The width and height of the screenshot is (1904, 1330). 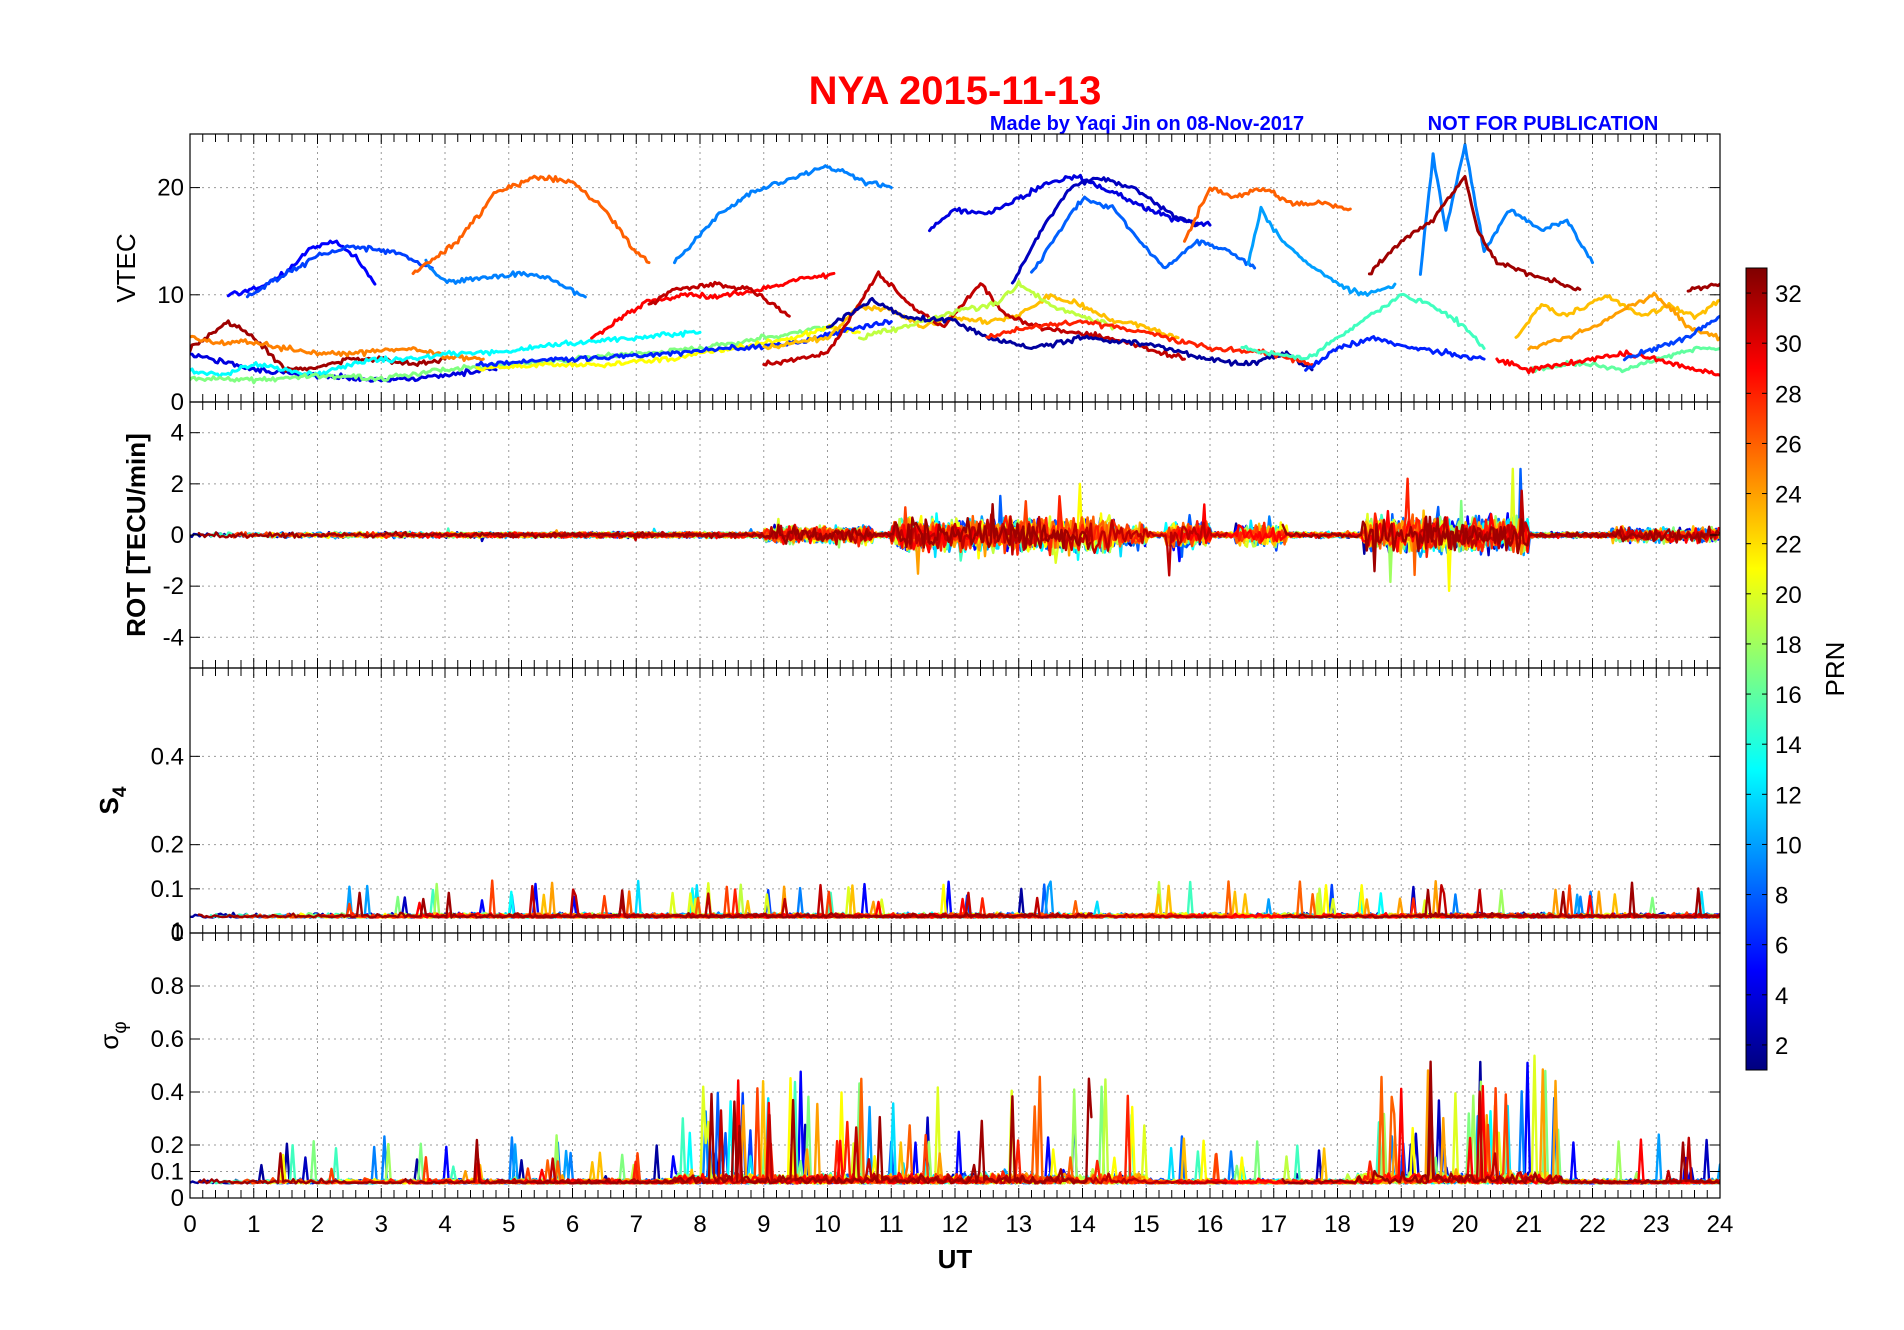 I want to click on colorbar-tick-label: 2, so click(x=1781, y=1046).